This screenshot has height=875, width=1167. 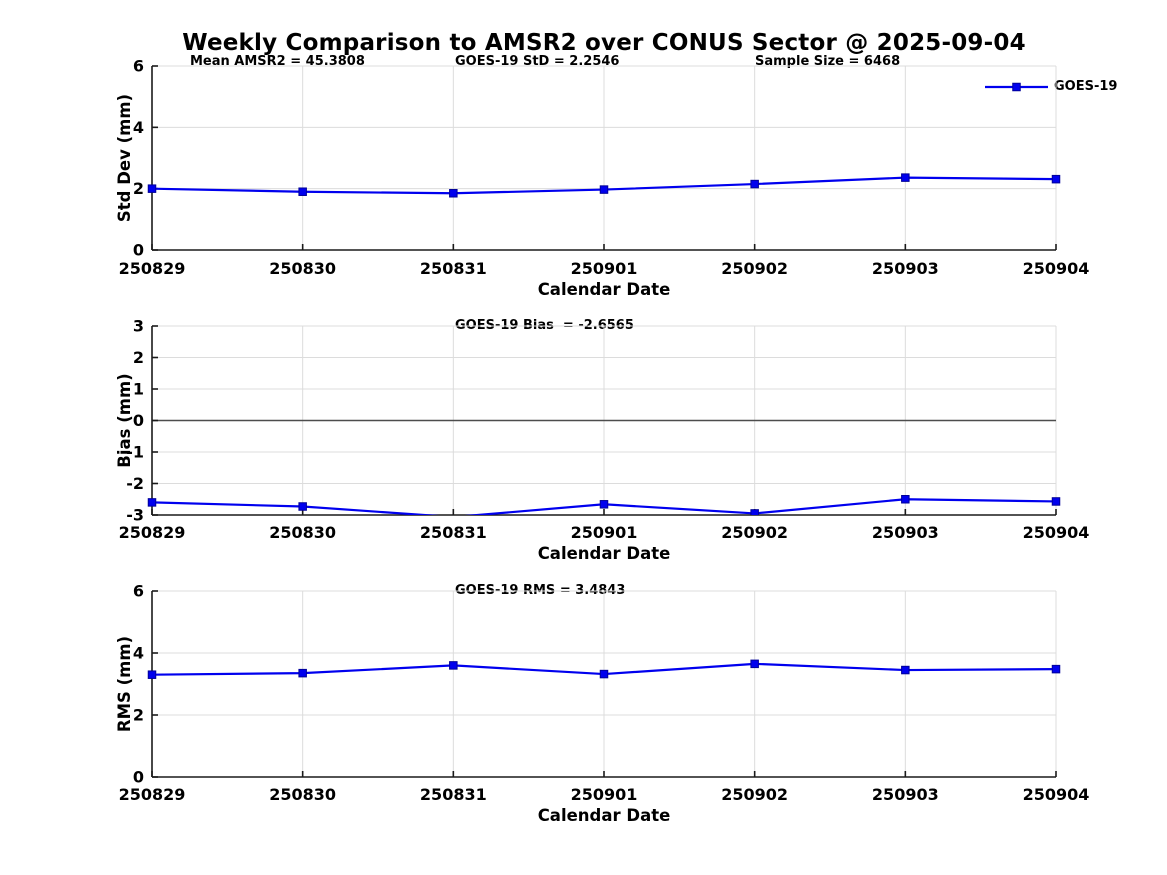 I want to click on y-axis-label: Std Dev (mm), so click(x=124, y=158).